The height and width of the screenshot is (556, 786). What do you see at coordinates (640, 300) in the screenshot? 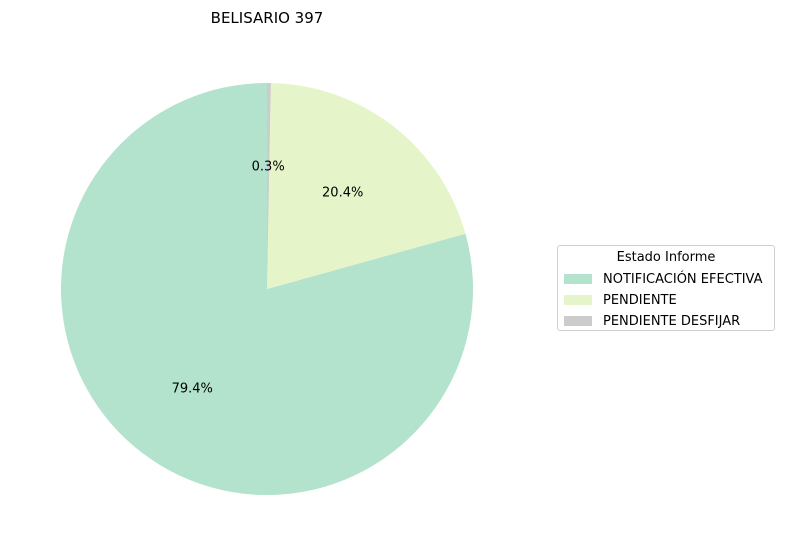
I see `legend-label: PENDIENTE` at bounding box center [640, 300].